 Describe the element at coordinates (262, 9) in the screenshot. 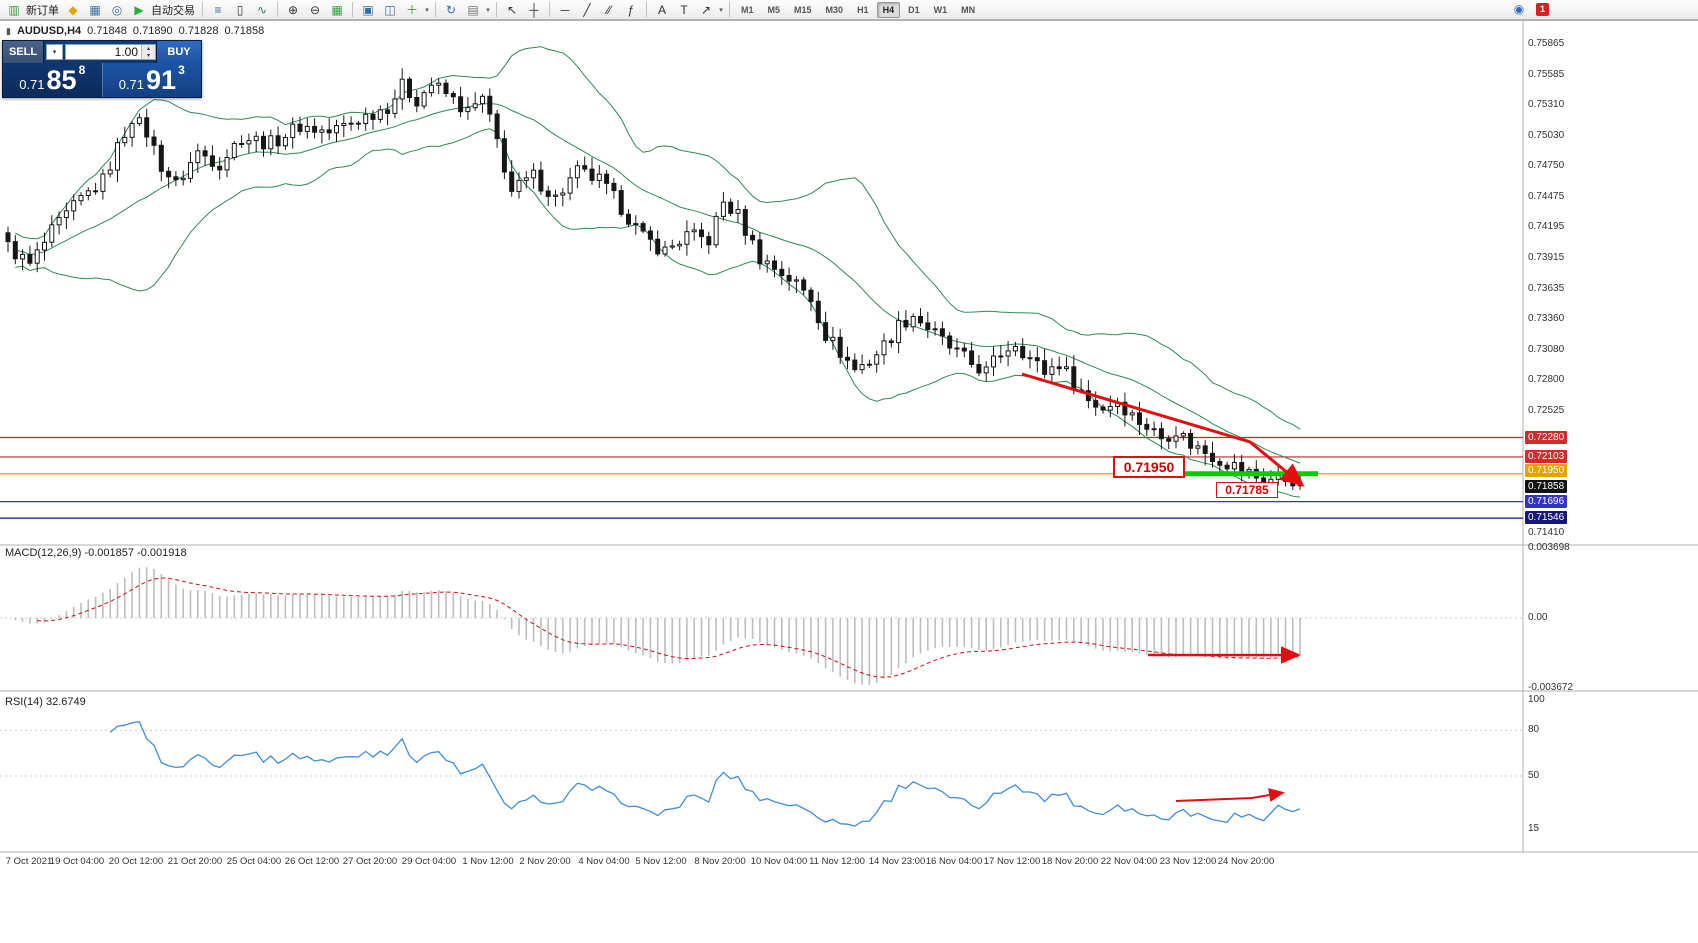

I see `line-chart-button: ∿` at that location.